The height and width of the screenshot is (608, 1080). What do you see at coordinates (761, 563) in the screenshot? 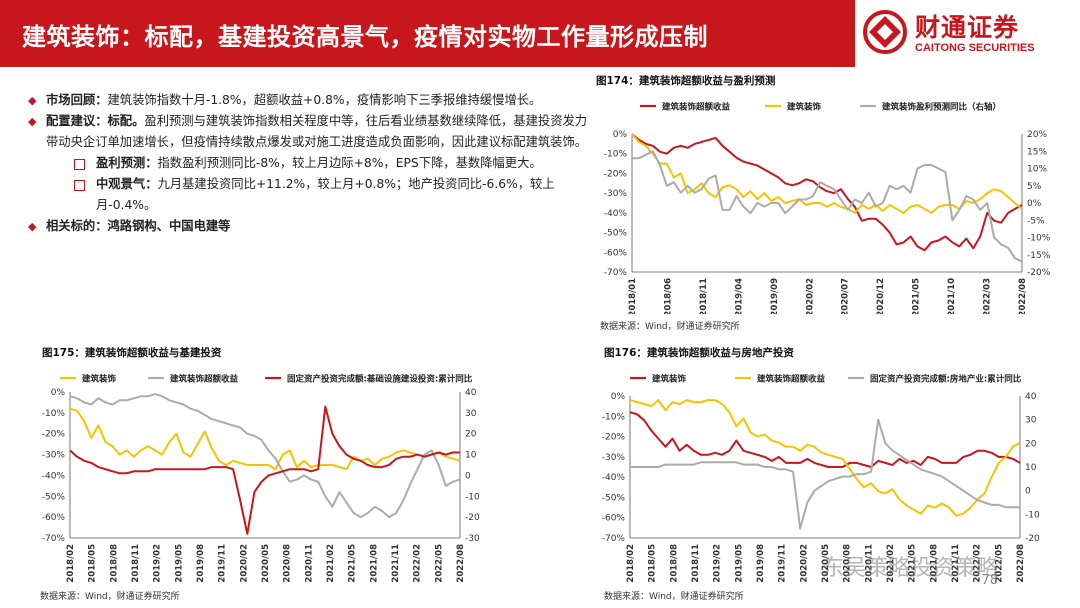
I see `x-tick-label: 2019/08` at bounding box center [761, 563].